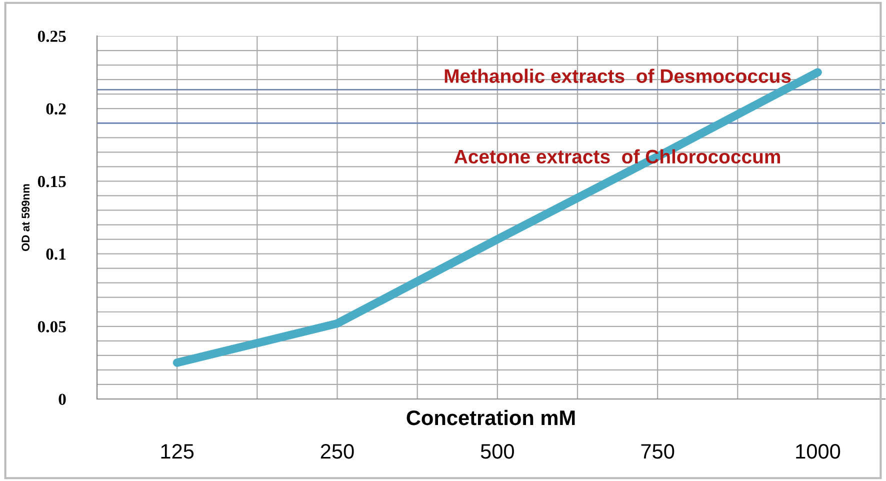  What do you see at coordinates (26, 218) in the screenshot?
I see `y-axis-title: OD at 599nm` at bounding box center [26, 218].